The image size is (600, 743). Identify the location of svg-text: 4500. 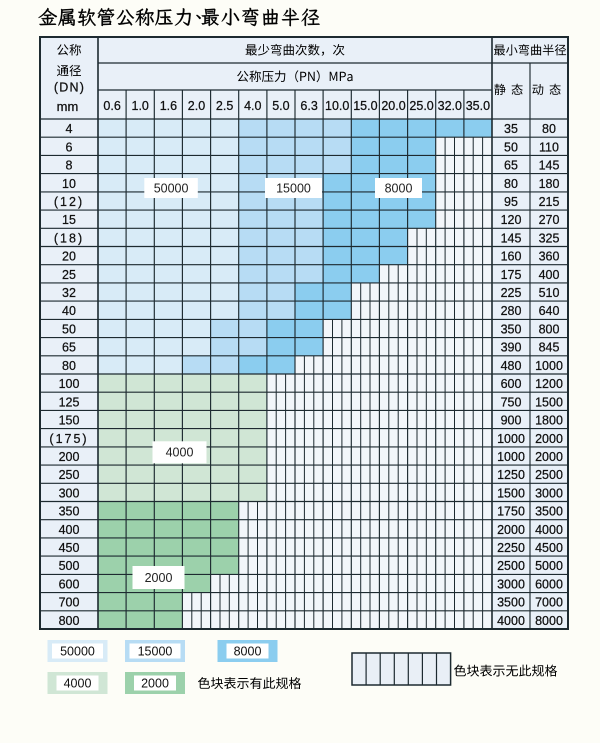
(549, 548).